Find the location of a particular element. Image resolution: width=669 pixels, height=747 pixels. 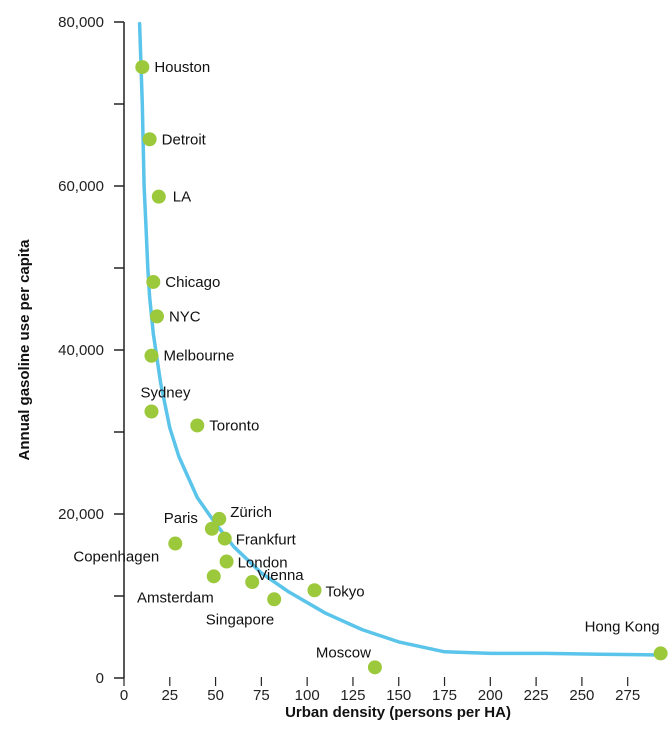

city-label: Sydney is located at coordinates (165, 393).